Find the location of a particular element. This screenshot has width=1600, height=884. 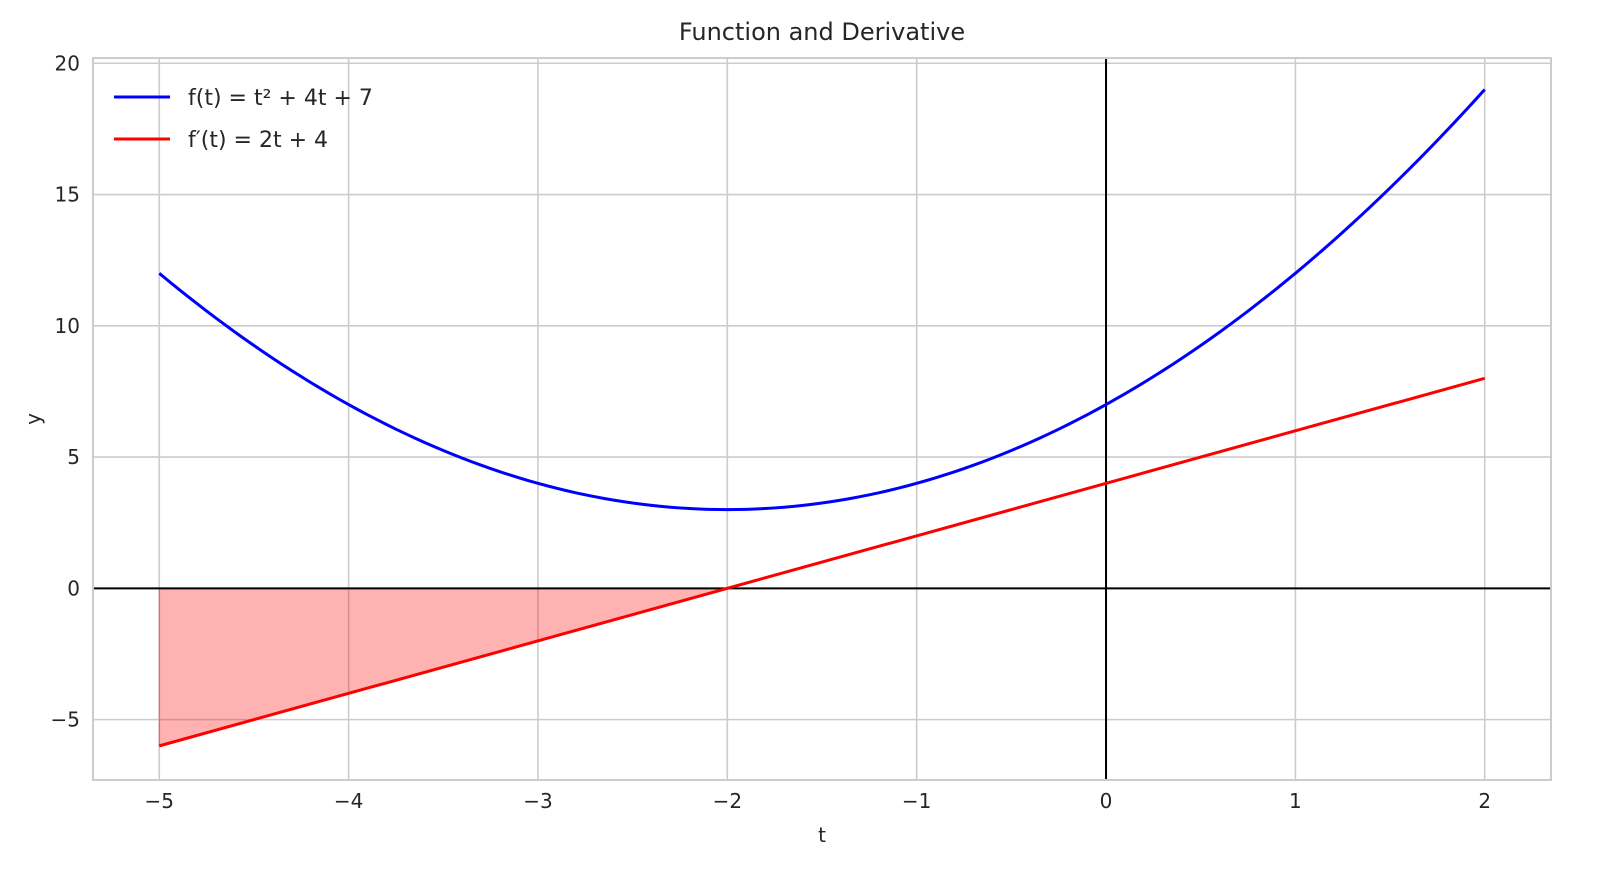

x-tick-label: 1 is located at coordinates (1295, 801).